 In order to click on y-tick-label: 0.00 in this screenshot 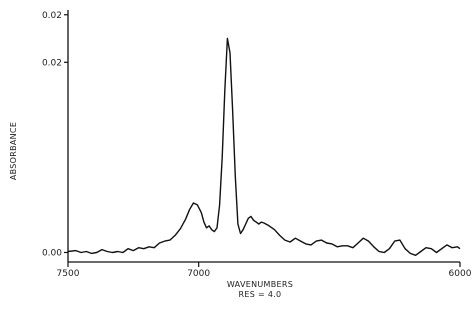, I will do `click(52, 253)`.